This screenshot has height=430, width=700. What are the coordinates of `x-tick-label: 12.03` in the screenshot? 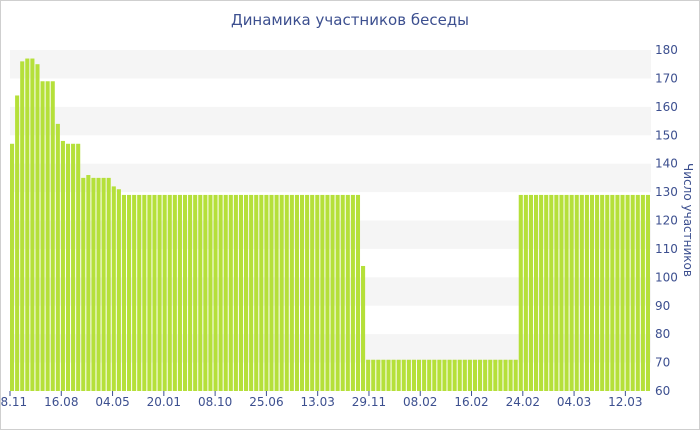 It's located at (625, 402).